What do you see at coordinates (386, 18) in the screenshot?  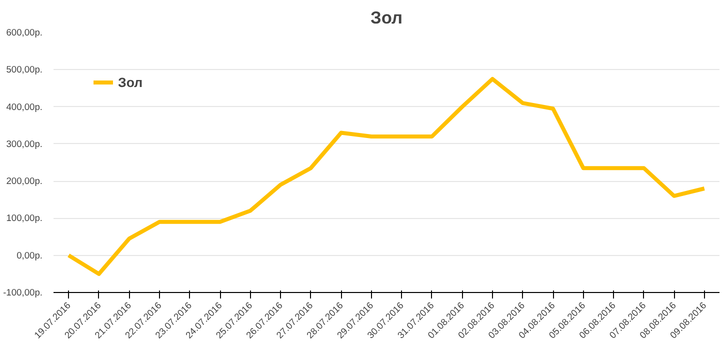 I see `chart-title: Зол` at bounding box center [386, 18].